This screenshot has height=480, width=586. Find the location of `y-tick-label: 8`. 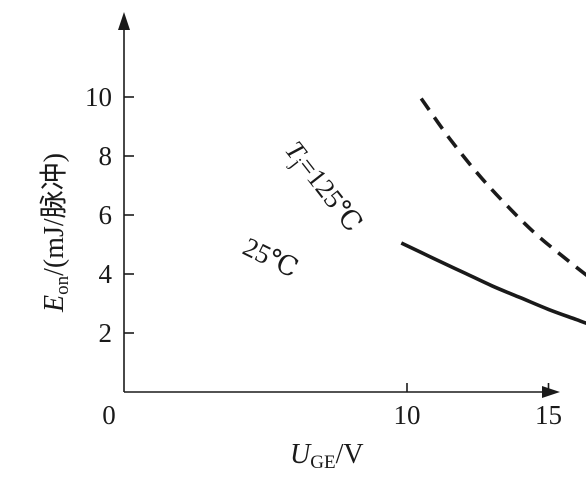

y-tick-label: 8 is located at coordinates (106, 156).